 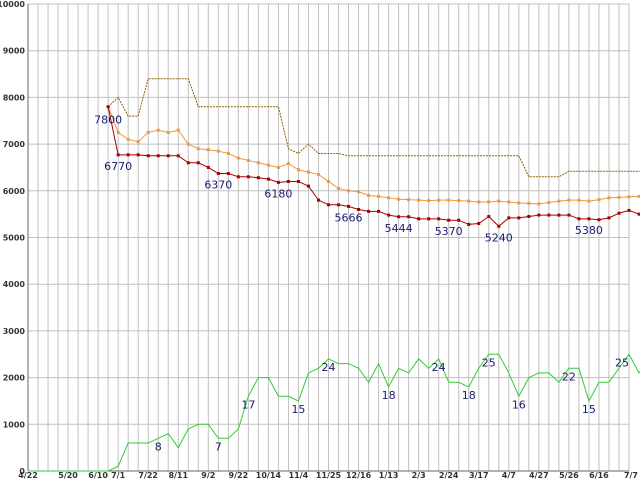 I want to click on x-tick-label: 3/17, so click(x=479, y=475).